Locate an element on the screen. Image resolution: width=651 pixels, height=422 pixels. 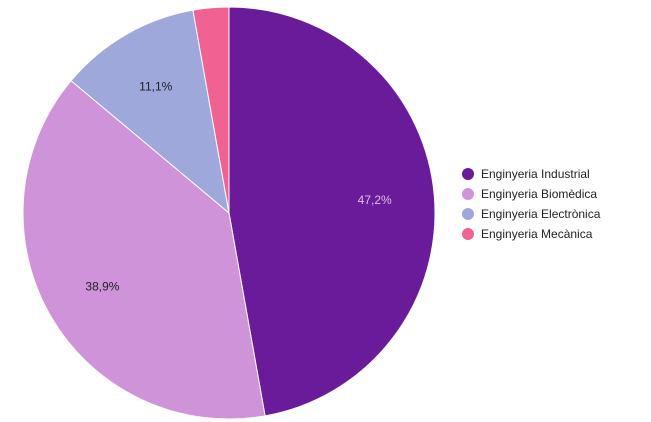
data-label-enginyeria-industrial: 47,2% is located at coordinates (375, 200).